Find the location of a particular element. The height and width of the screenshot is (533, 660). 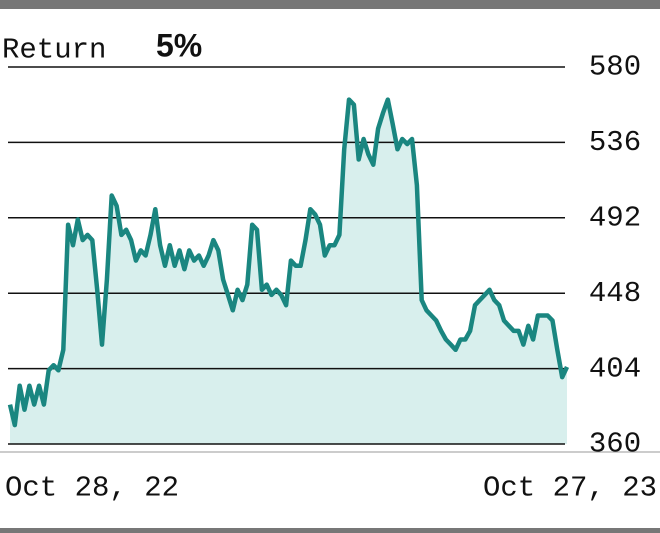

y-tick-label: 448 is located at coordinates (615, 293).